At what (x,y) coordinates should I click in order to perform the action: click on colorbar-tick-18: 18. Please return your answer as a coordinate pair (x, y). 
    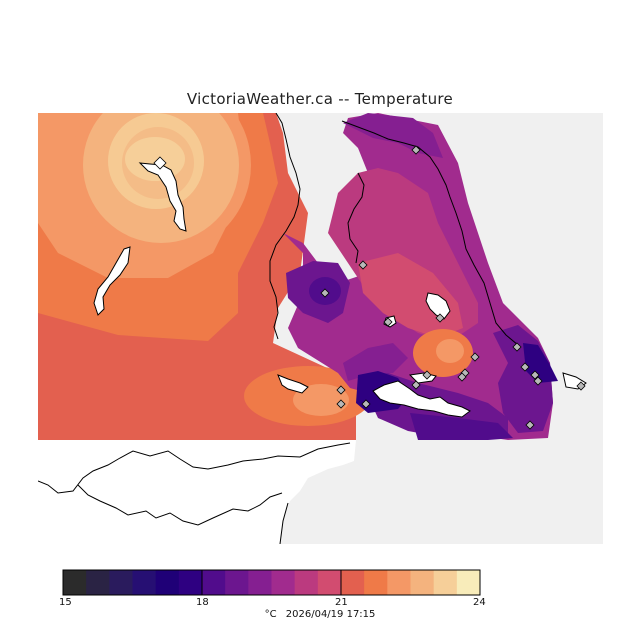
    Looking at the image, I should click on (202, 602).